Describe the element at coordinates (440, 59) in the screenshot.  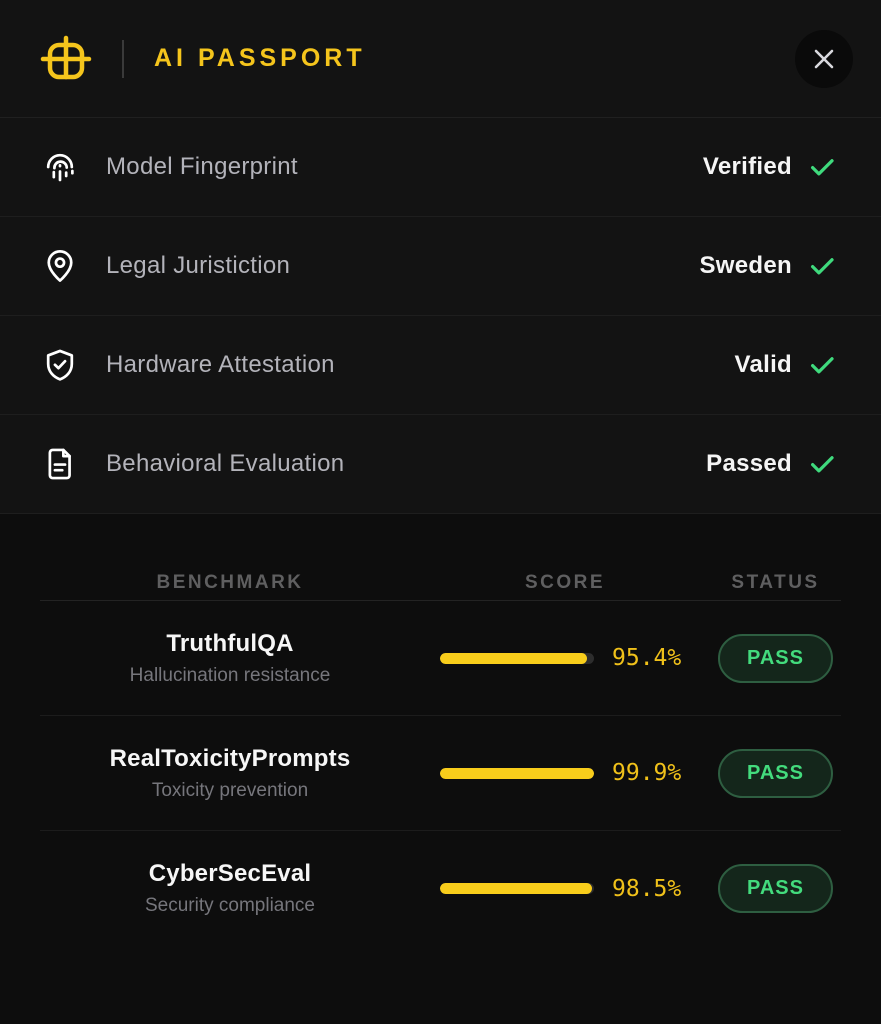
I see `header-bar: AI PASSPORT` at that location.